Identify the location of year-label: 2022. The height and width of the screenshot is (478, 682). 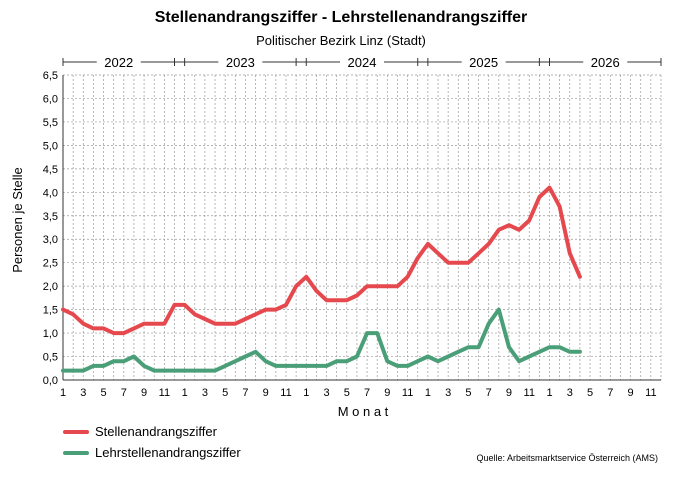
(118, 62).